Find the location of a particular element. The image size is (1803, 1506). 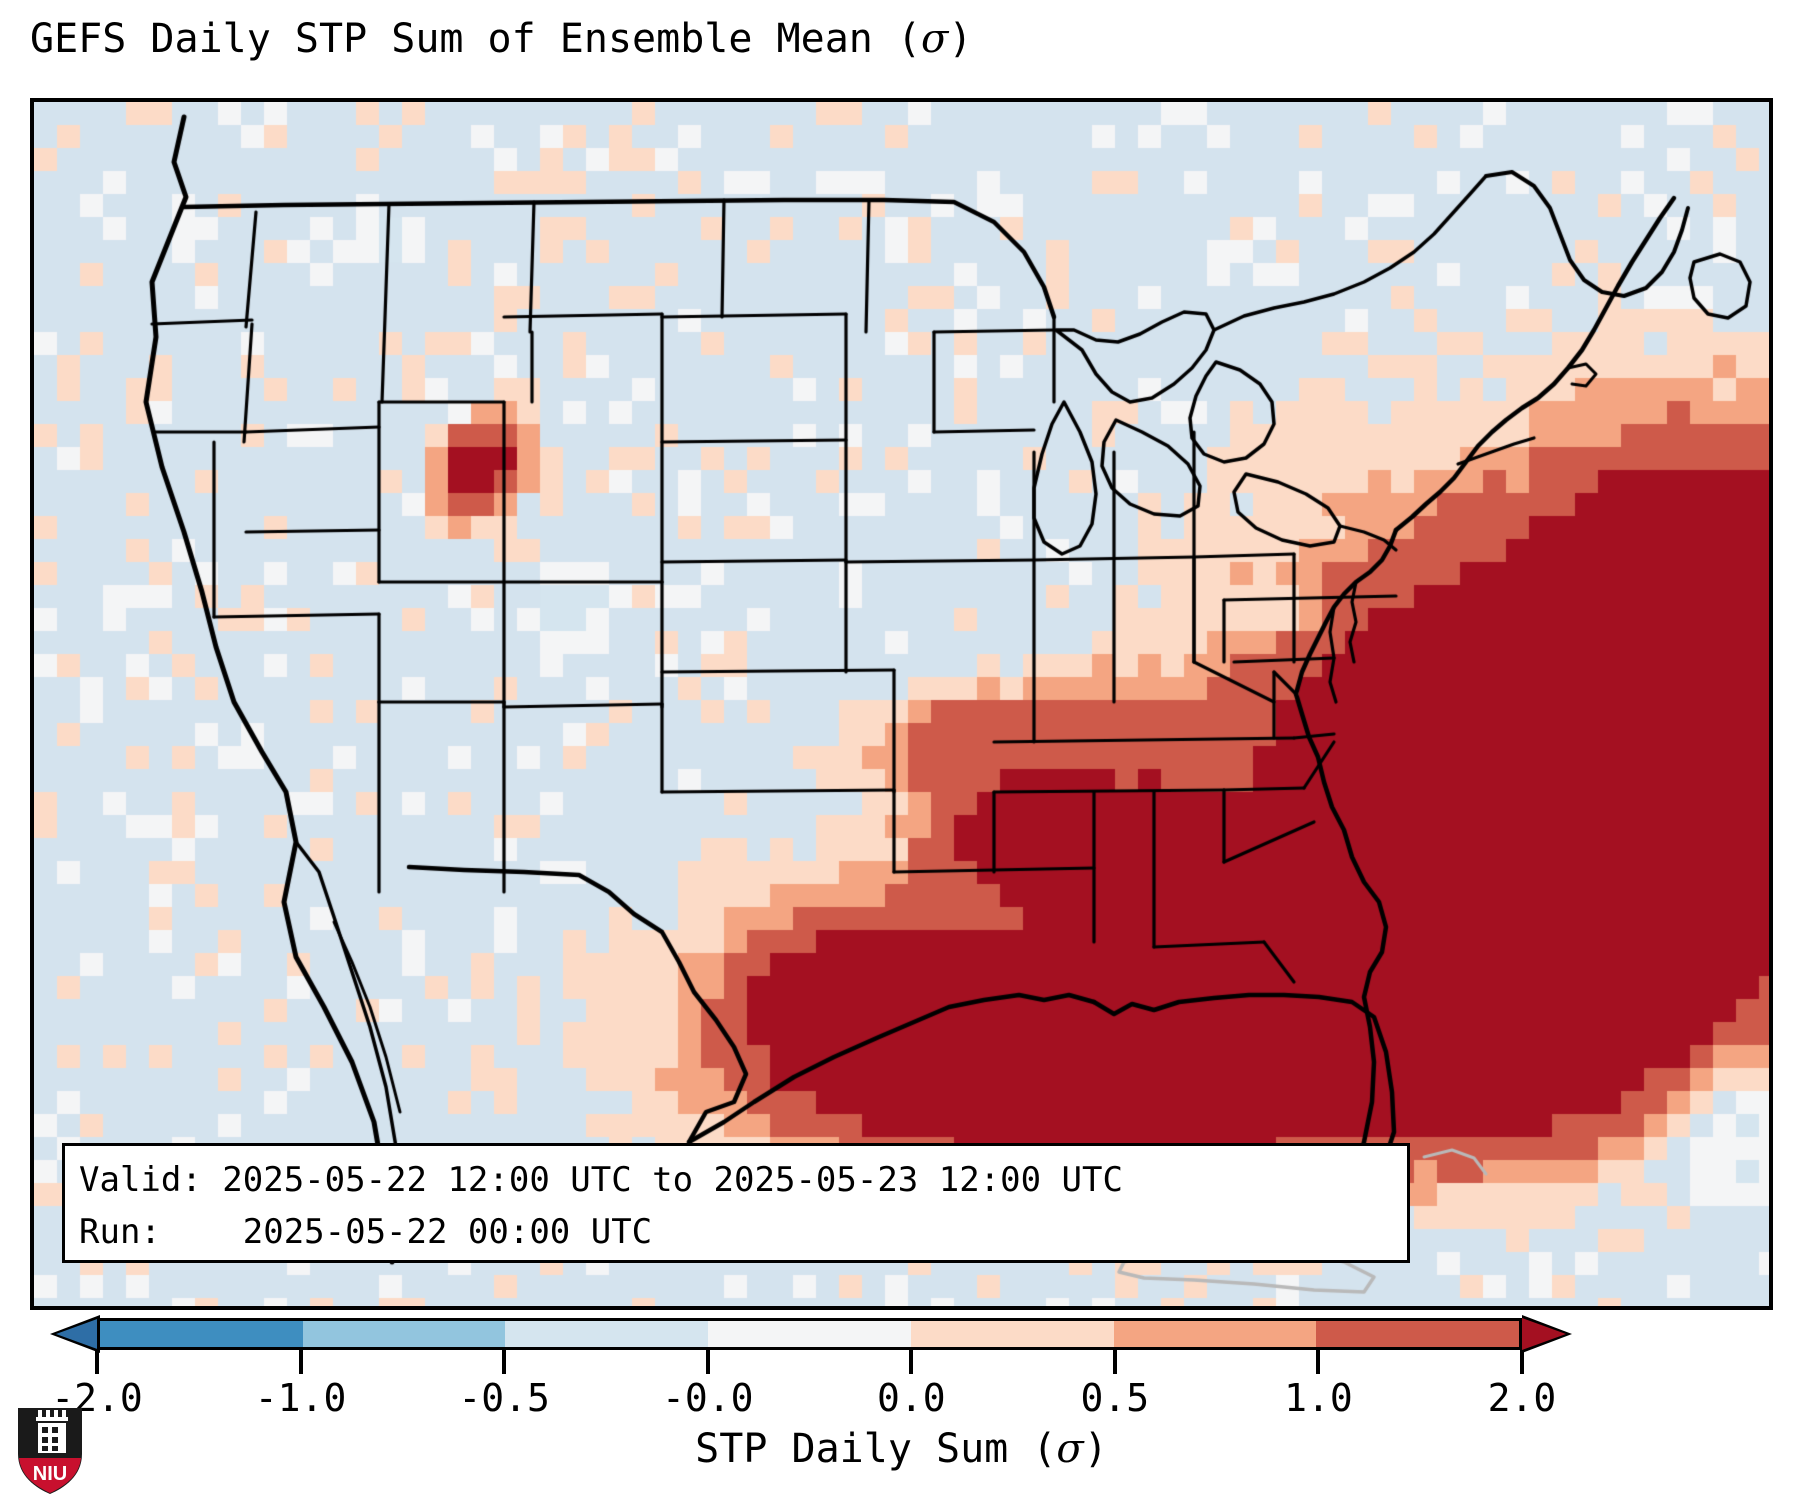

colorbar-tick-label-2: -0.5 is located at coordinates (504, 1398).